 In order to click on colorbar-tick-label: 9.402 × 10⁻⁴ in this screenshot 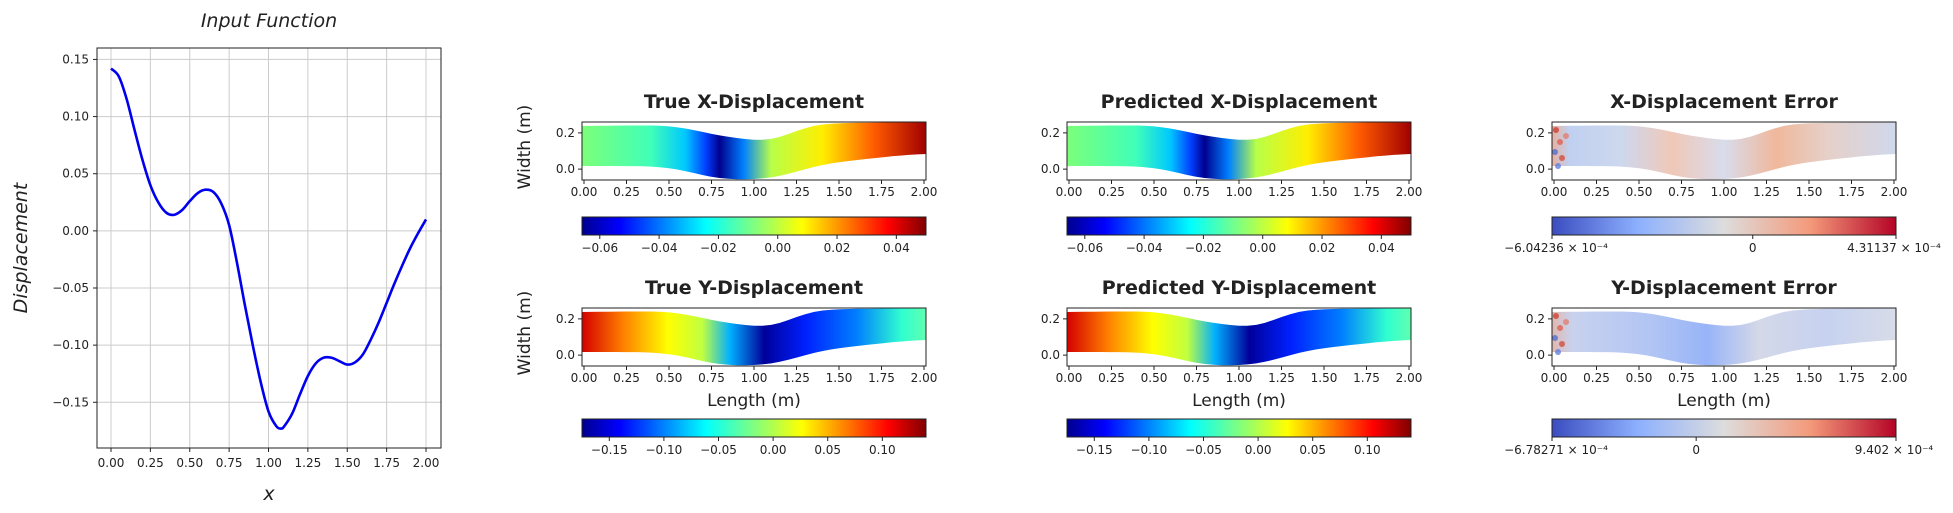, I will do `click(1894, 450)`.